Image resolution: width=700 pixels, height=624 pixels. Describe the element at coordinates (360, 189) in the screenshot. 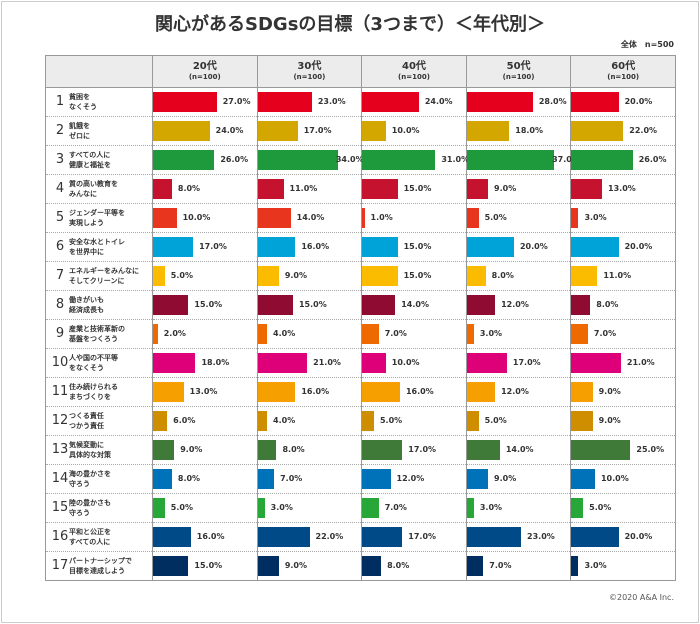

I see `table-row: 4 質の高い教育を みんなに 8.0% 11.0% 15.0% 9.0% 13.0%` at that location.